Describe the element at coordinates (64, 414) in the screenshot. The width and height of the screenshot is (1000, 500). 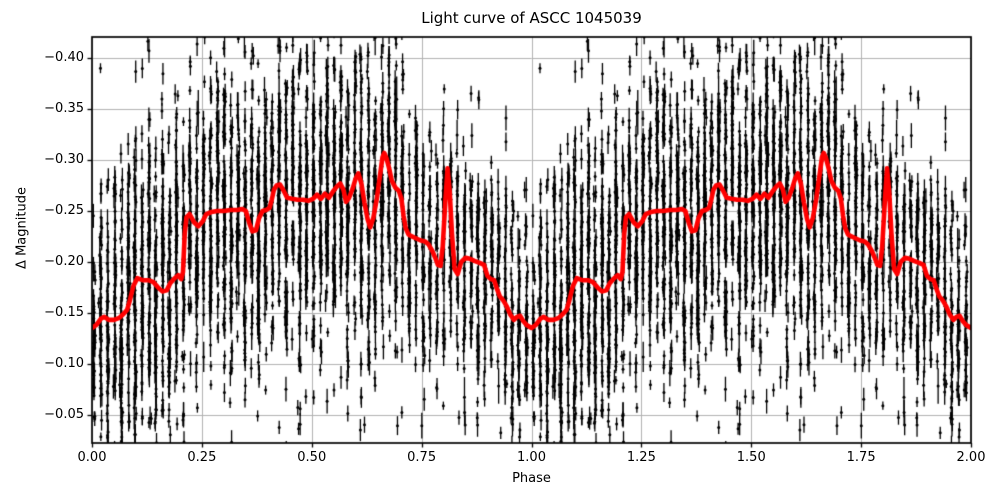
I see `y-tick-label: −0.05` at that location.